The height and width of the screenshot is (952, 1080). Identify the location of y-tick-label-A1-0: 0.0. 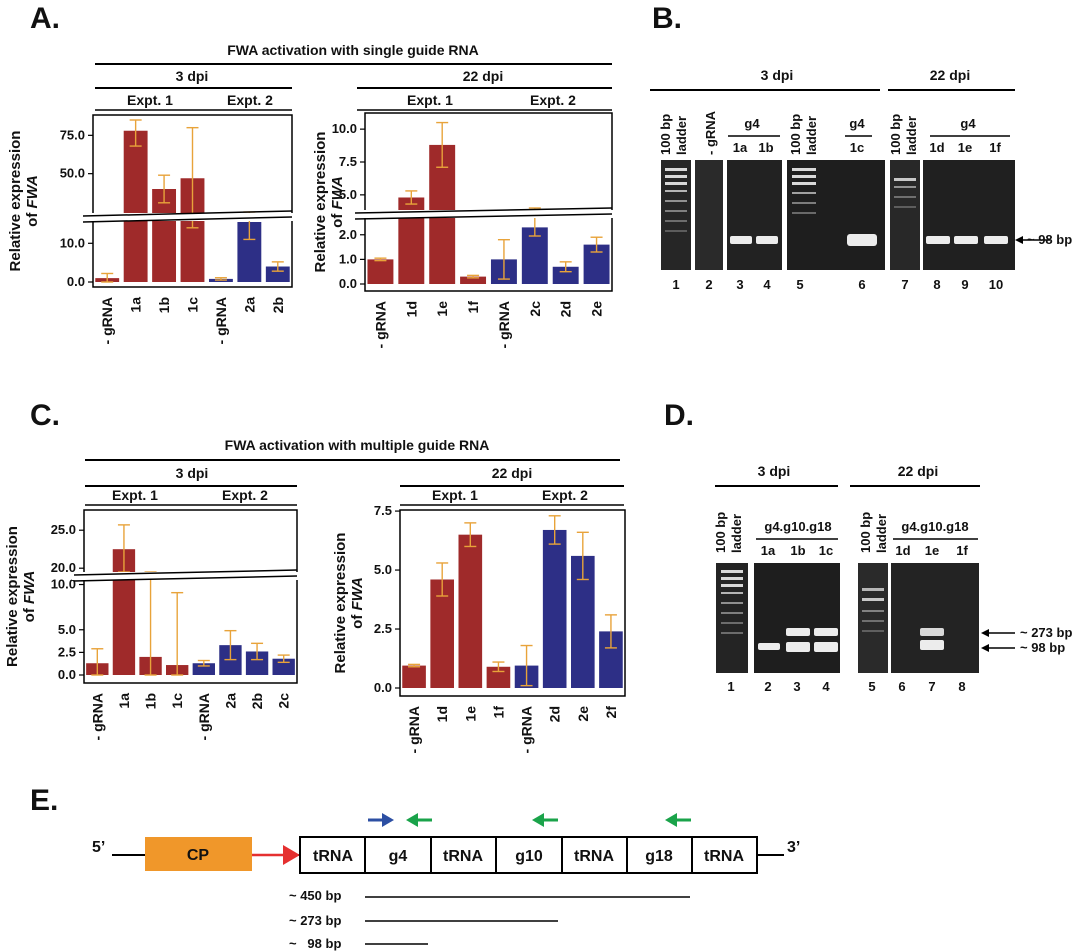
(76, 281).